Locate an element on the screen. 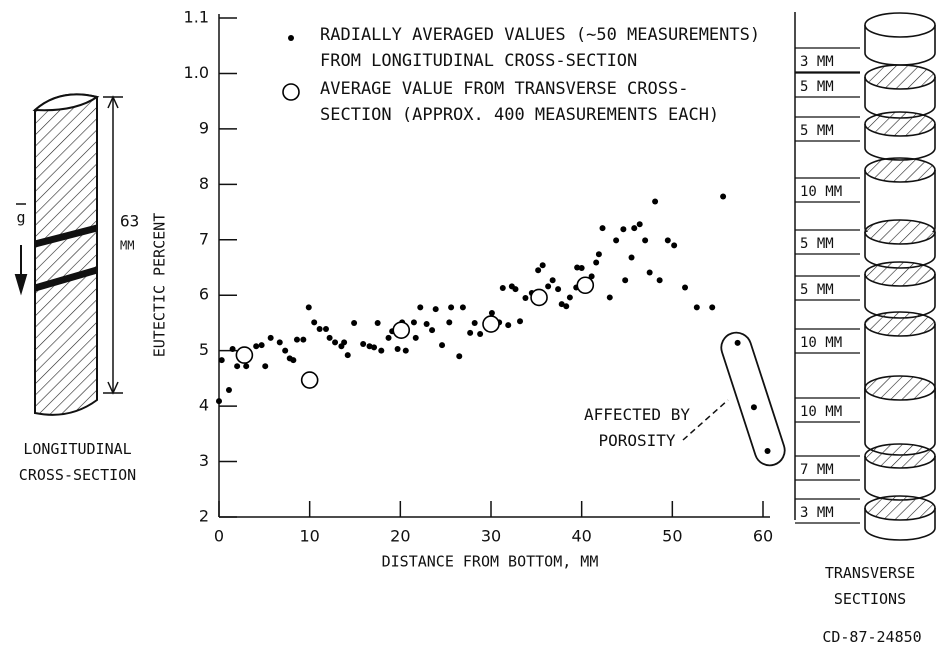 This screenshot has width=937, height=653. longitudinal-caption: LONGITUDINAL CROSS-SECTION is located at coordinates (77, 462).